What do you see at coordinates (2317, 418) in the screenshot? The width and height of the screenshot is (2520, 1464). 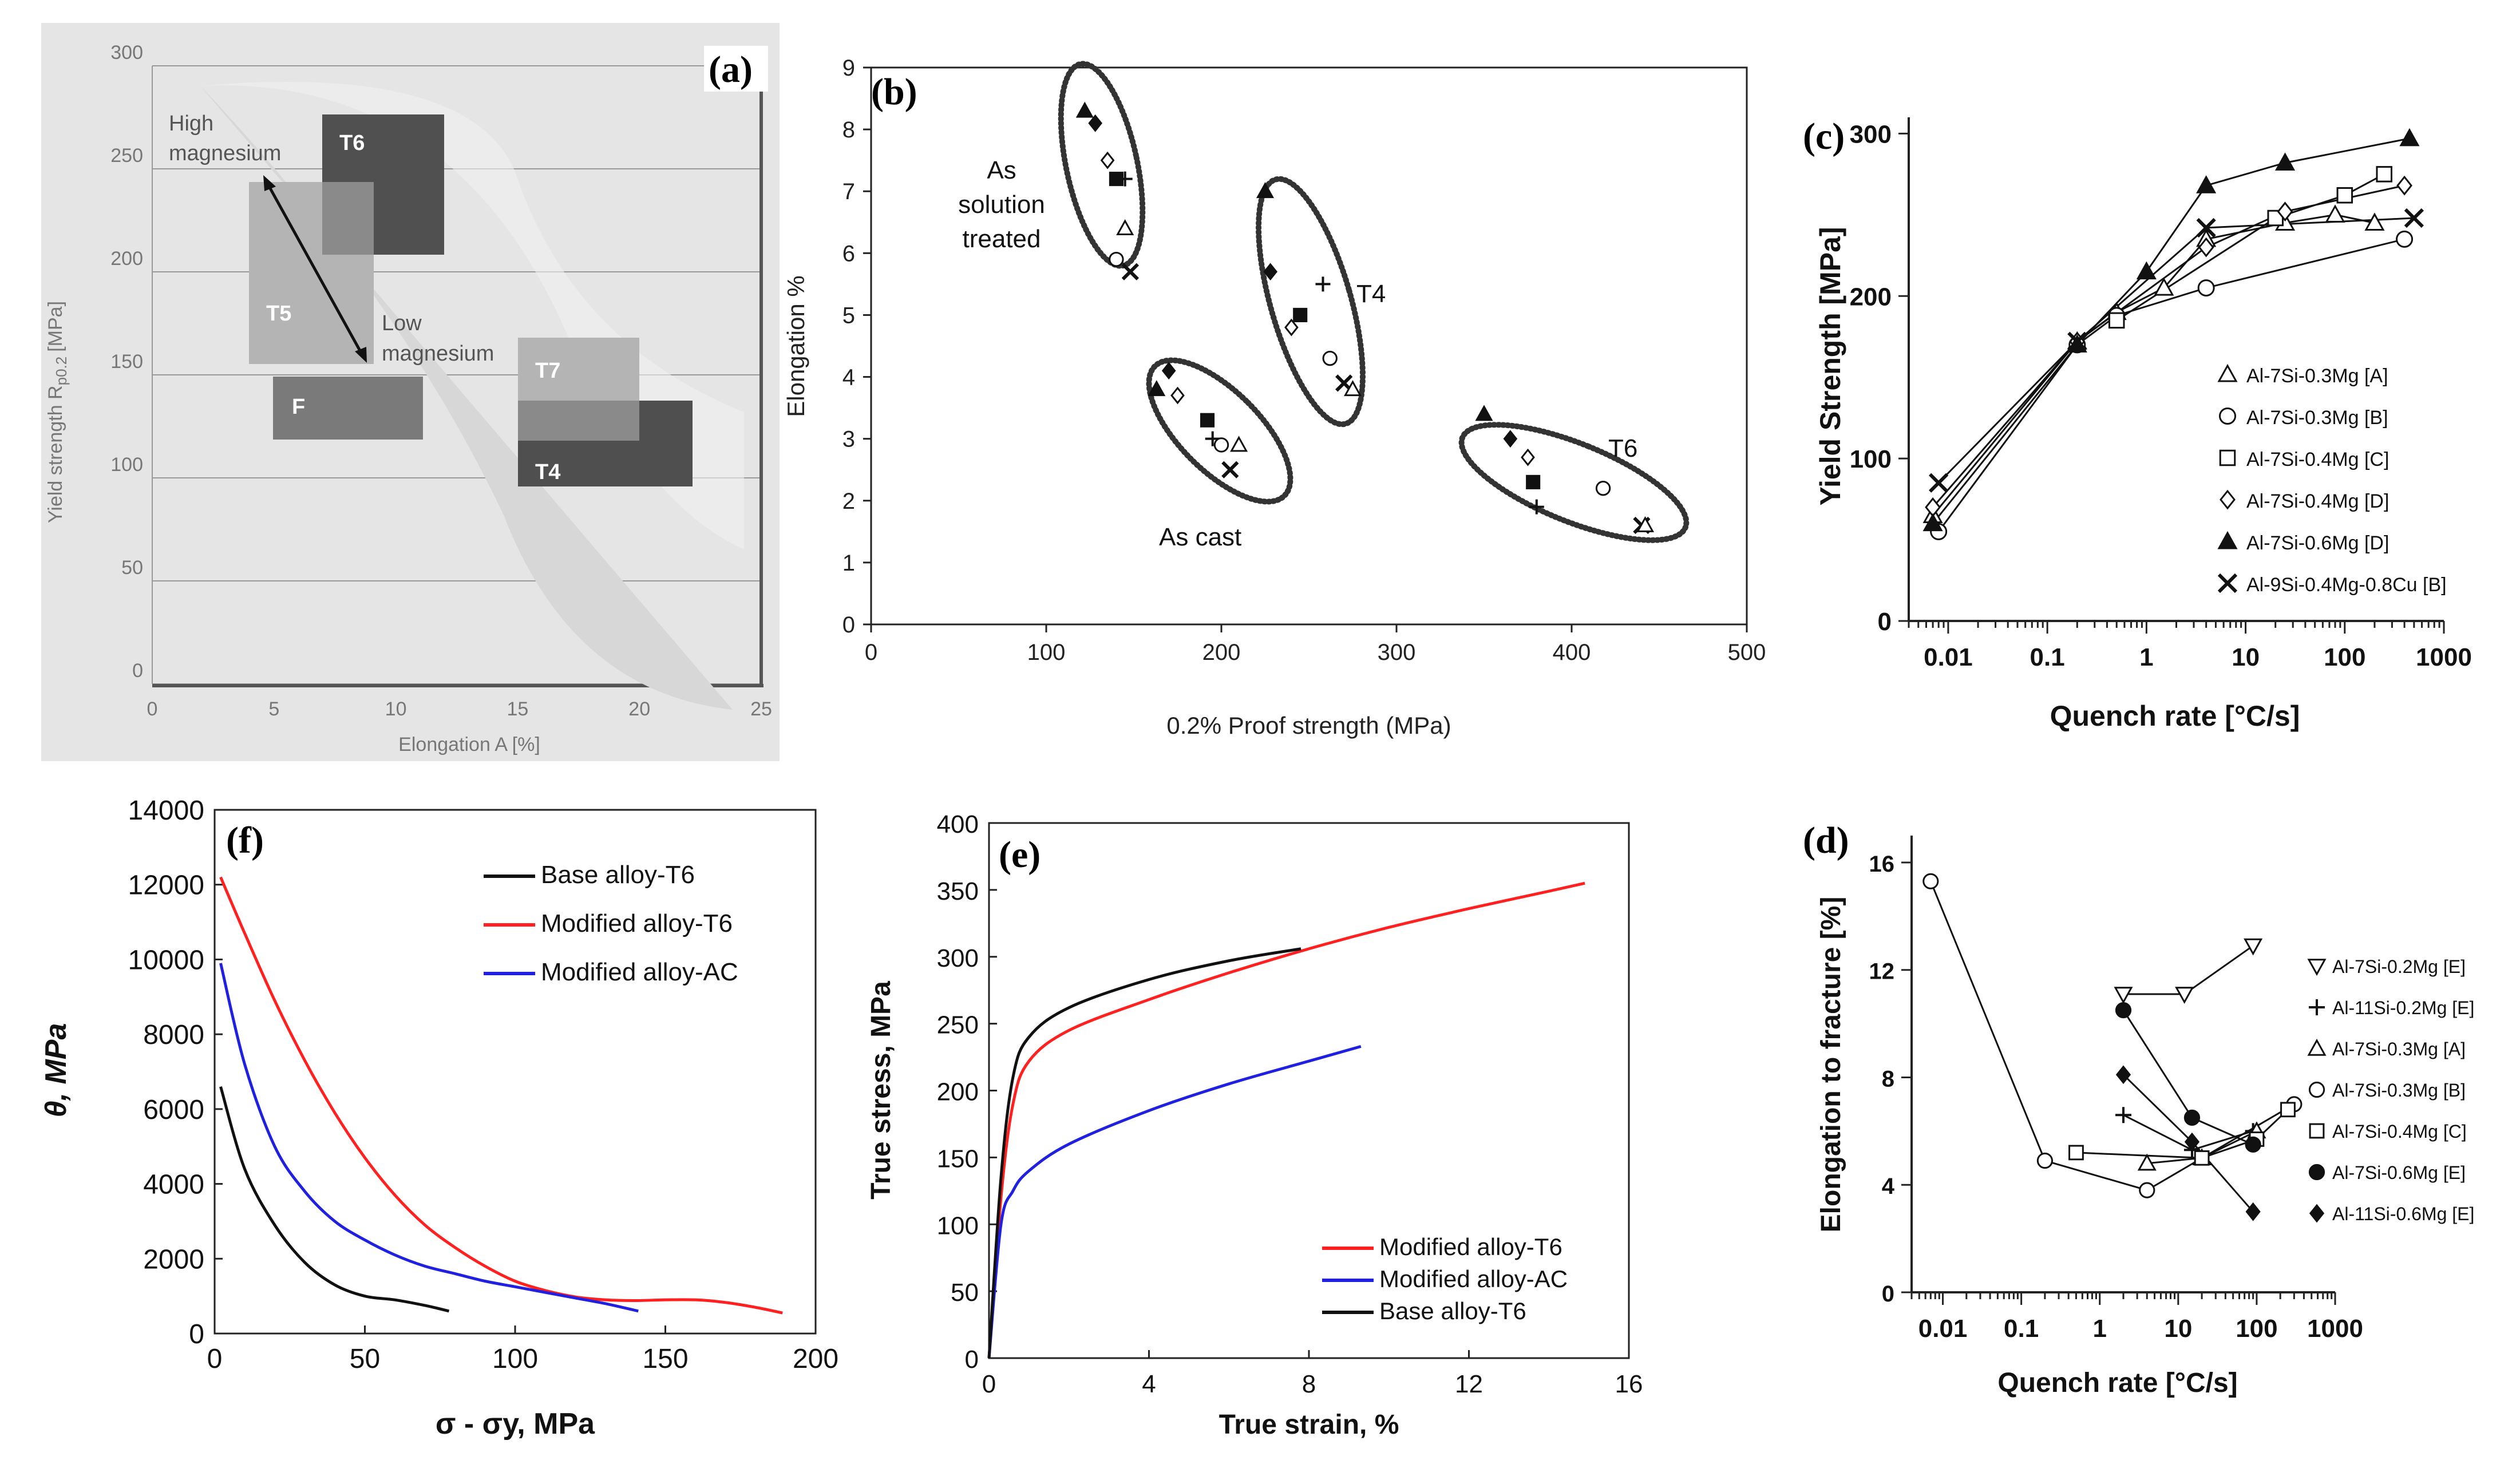 I see `legend-label: Al-7Si-0.3Mg [B]` at bounding box center [2317, 418].